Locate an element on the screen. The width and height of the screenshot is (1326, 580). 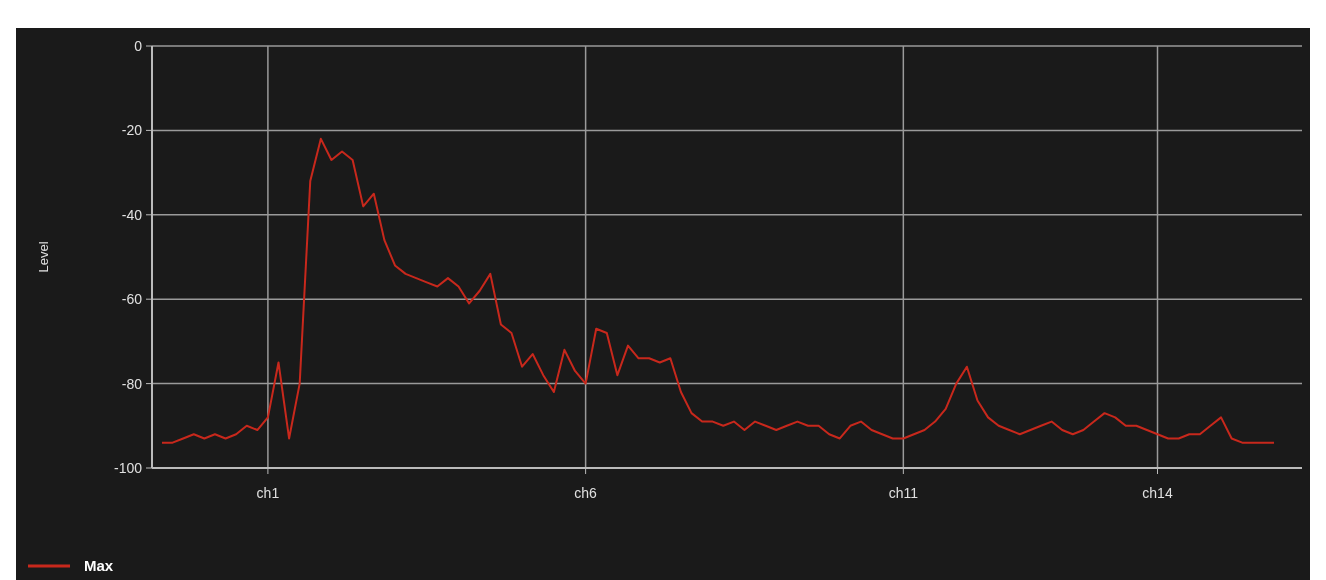
y-tick-label: -100 is located at coordinates (128, 467).